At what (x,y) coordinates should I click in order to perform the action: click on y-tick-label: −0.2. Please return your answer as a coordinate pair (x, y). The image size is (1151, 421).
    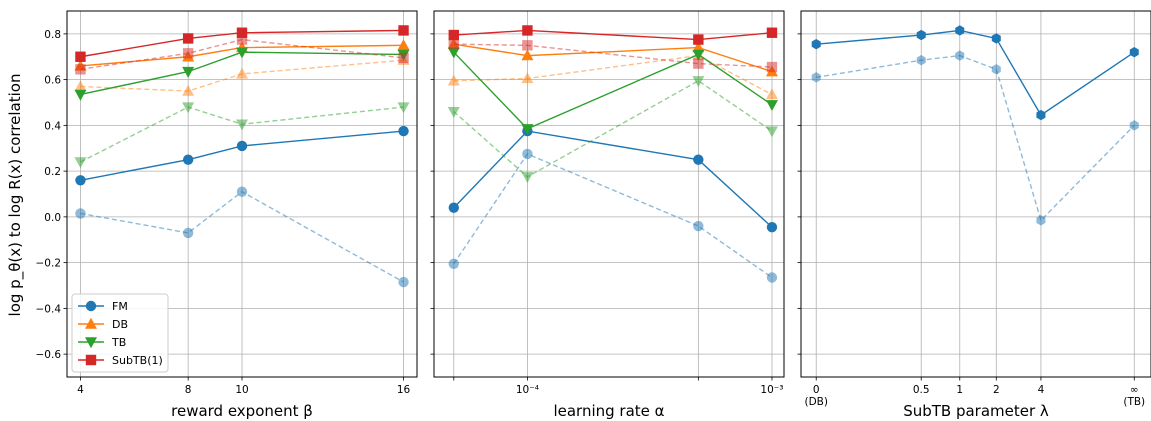
    Looking at the image, I should click on (49, 264).